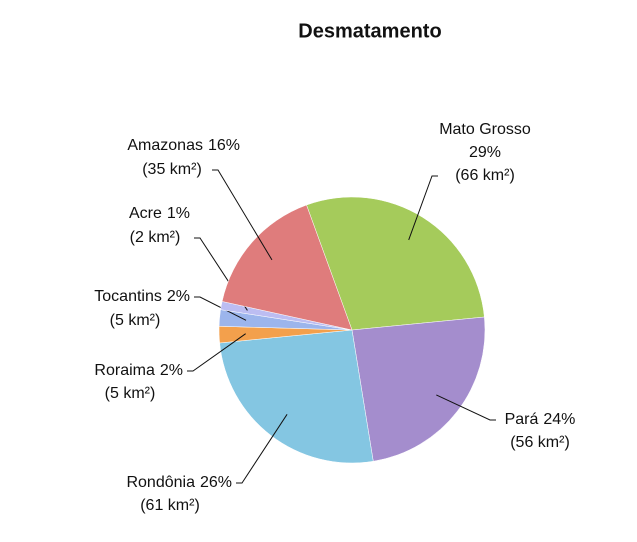  I want to click on slice-label: (35 km²), so click(172, 169).